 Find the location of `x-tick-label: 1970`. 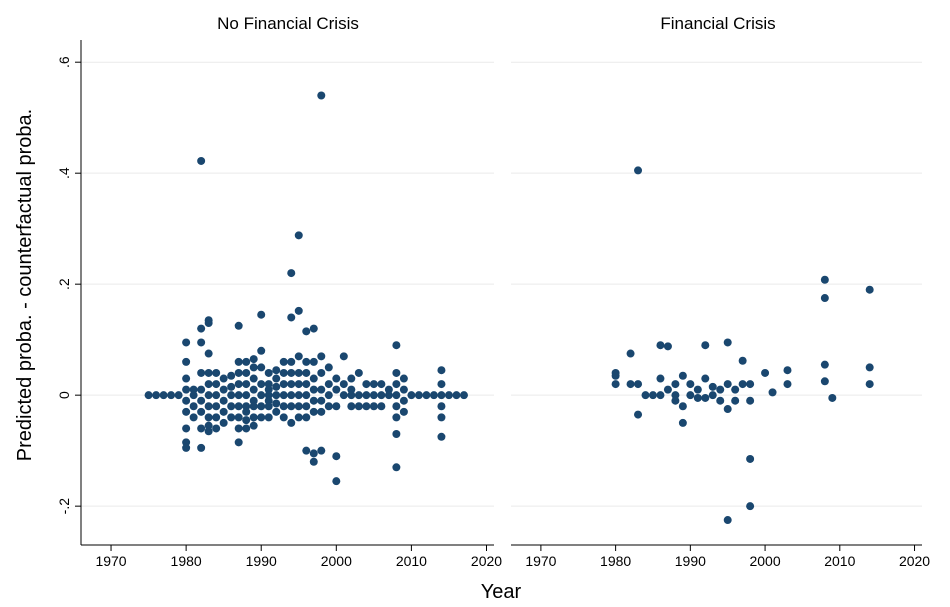

x-tick-label: 1970 is located at coordinates (110, 561).